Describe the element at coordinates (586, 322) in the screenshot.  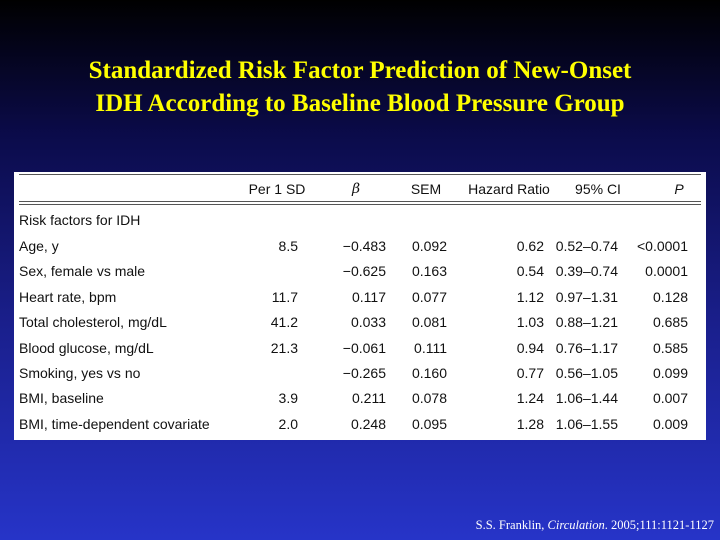
I see `row-ci: 0.88–1.21` at that location.